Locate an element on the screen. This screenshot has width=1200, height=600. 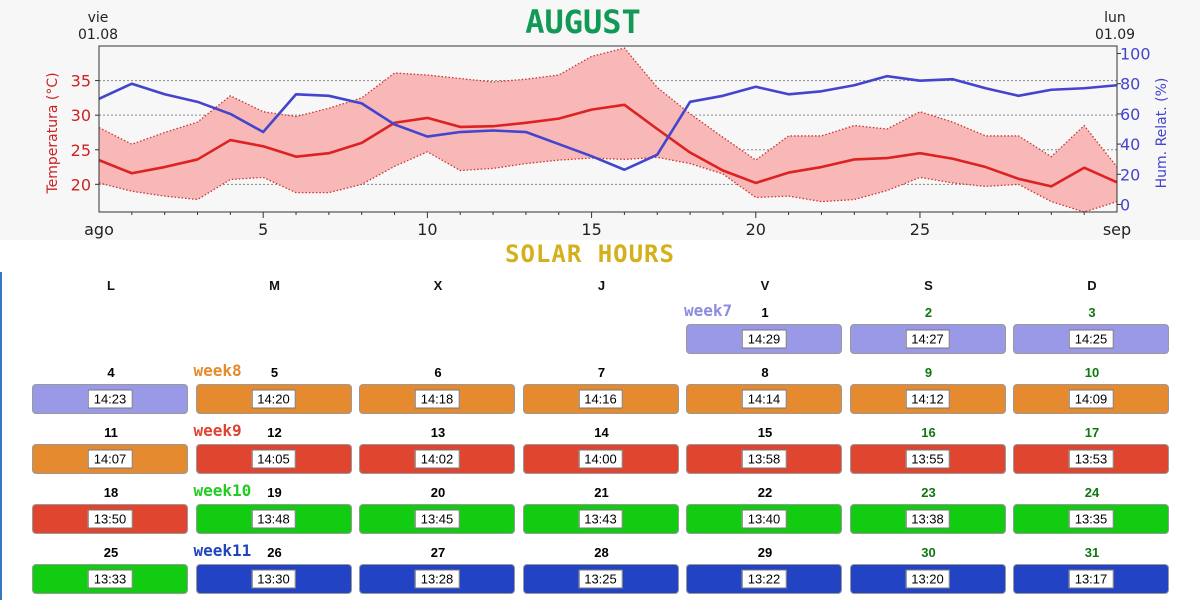
solar-hours-value: 14:02 is located at coordinates (437, 459).